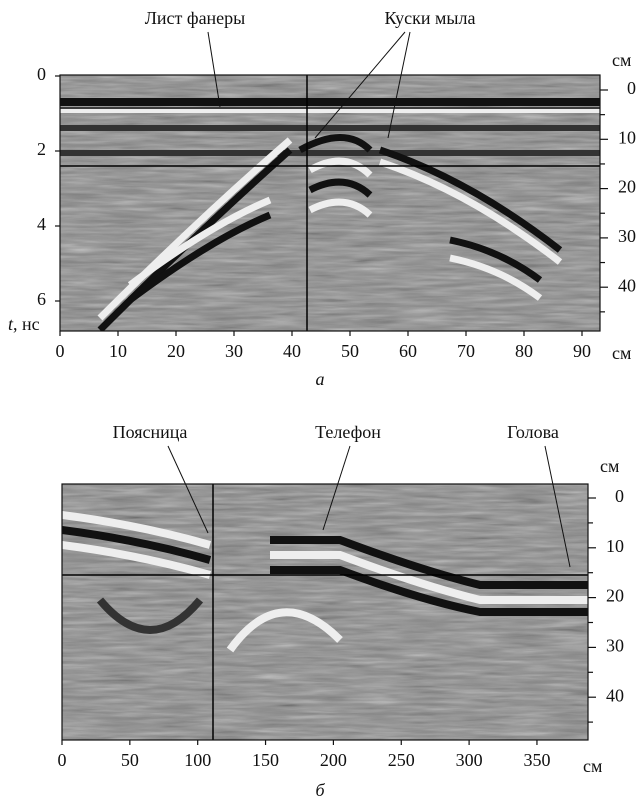 Image resolution: width=641 pixels, height=811 pixels. Describe the element at coordinates (408, 351) in the screenshot. I see `x-tick-label: 60` at that location.